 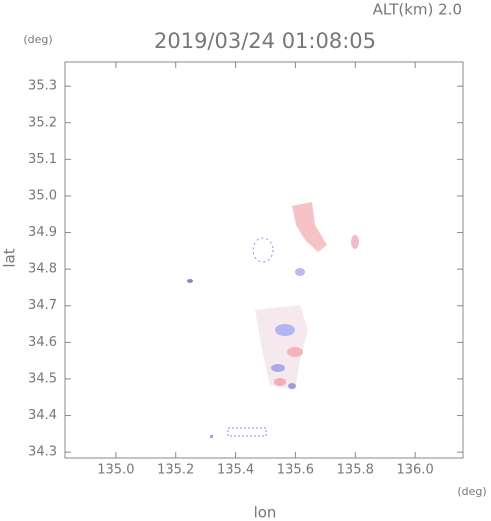 What do you see at coordinates (471, 491) in the screenshot?
I see `x-unit: (deg)` at bounding box center [471, 491].